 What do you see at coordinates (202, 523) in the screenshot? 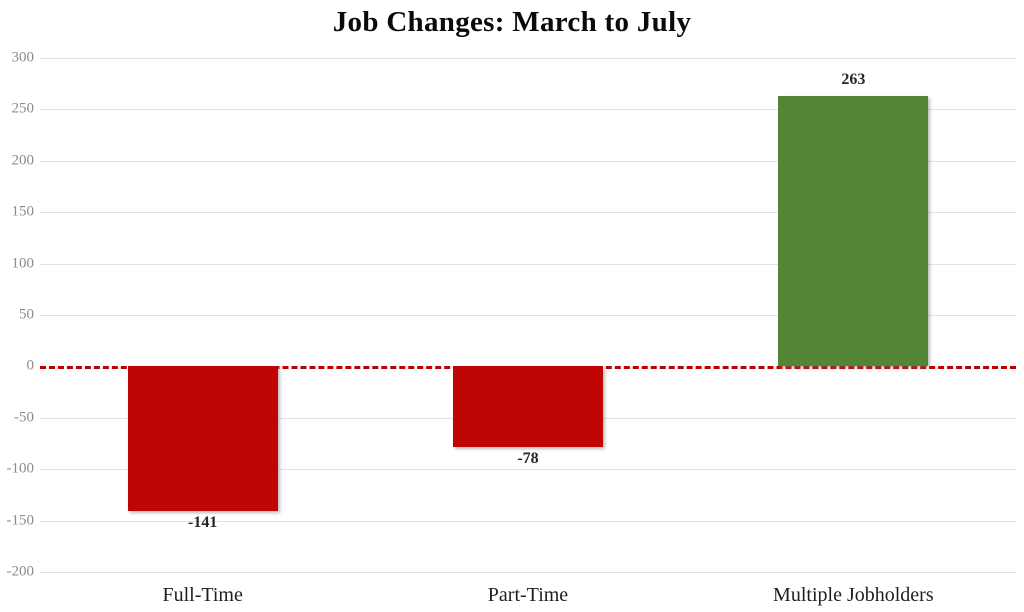
I see `value-label-full-time: -141` at bounding box center [202, 523].